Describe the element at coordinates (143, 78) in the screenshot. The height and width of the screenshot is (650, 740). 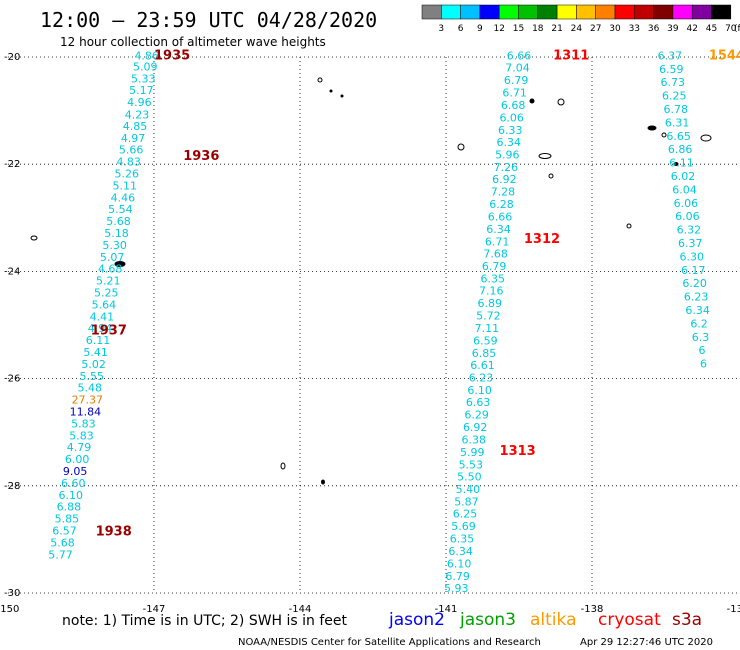
I see `wave-height-value: 5.33` at that location.